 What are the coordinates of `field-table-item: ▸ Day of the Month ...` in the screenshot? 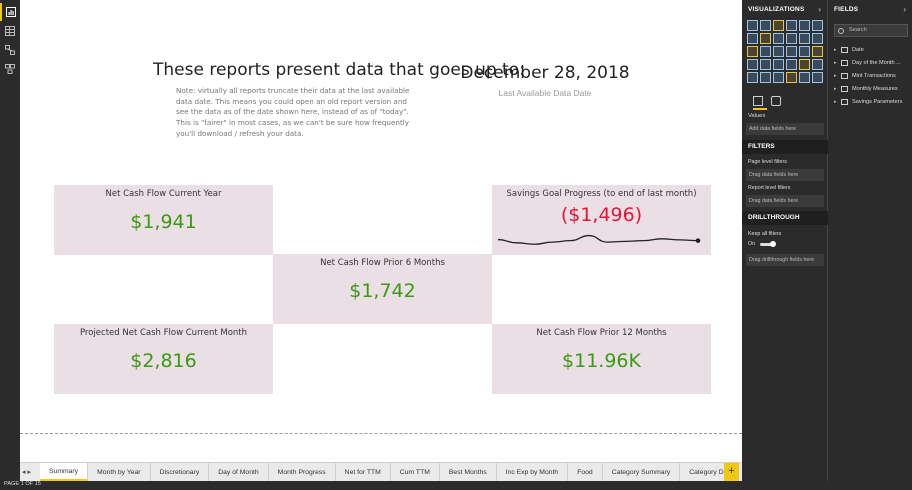 It's located at (867, 63).